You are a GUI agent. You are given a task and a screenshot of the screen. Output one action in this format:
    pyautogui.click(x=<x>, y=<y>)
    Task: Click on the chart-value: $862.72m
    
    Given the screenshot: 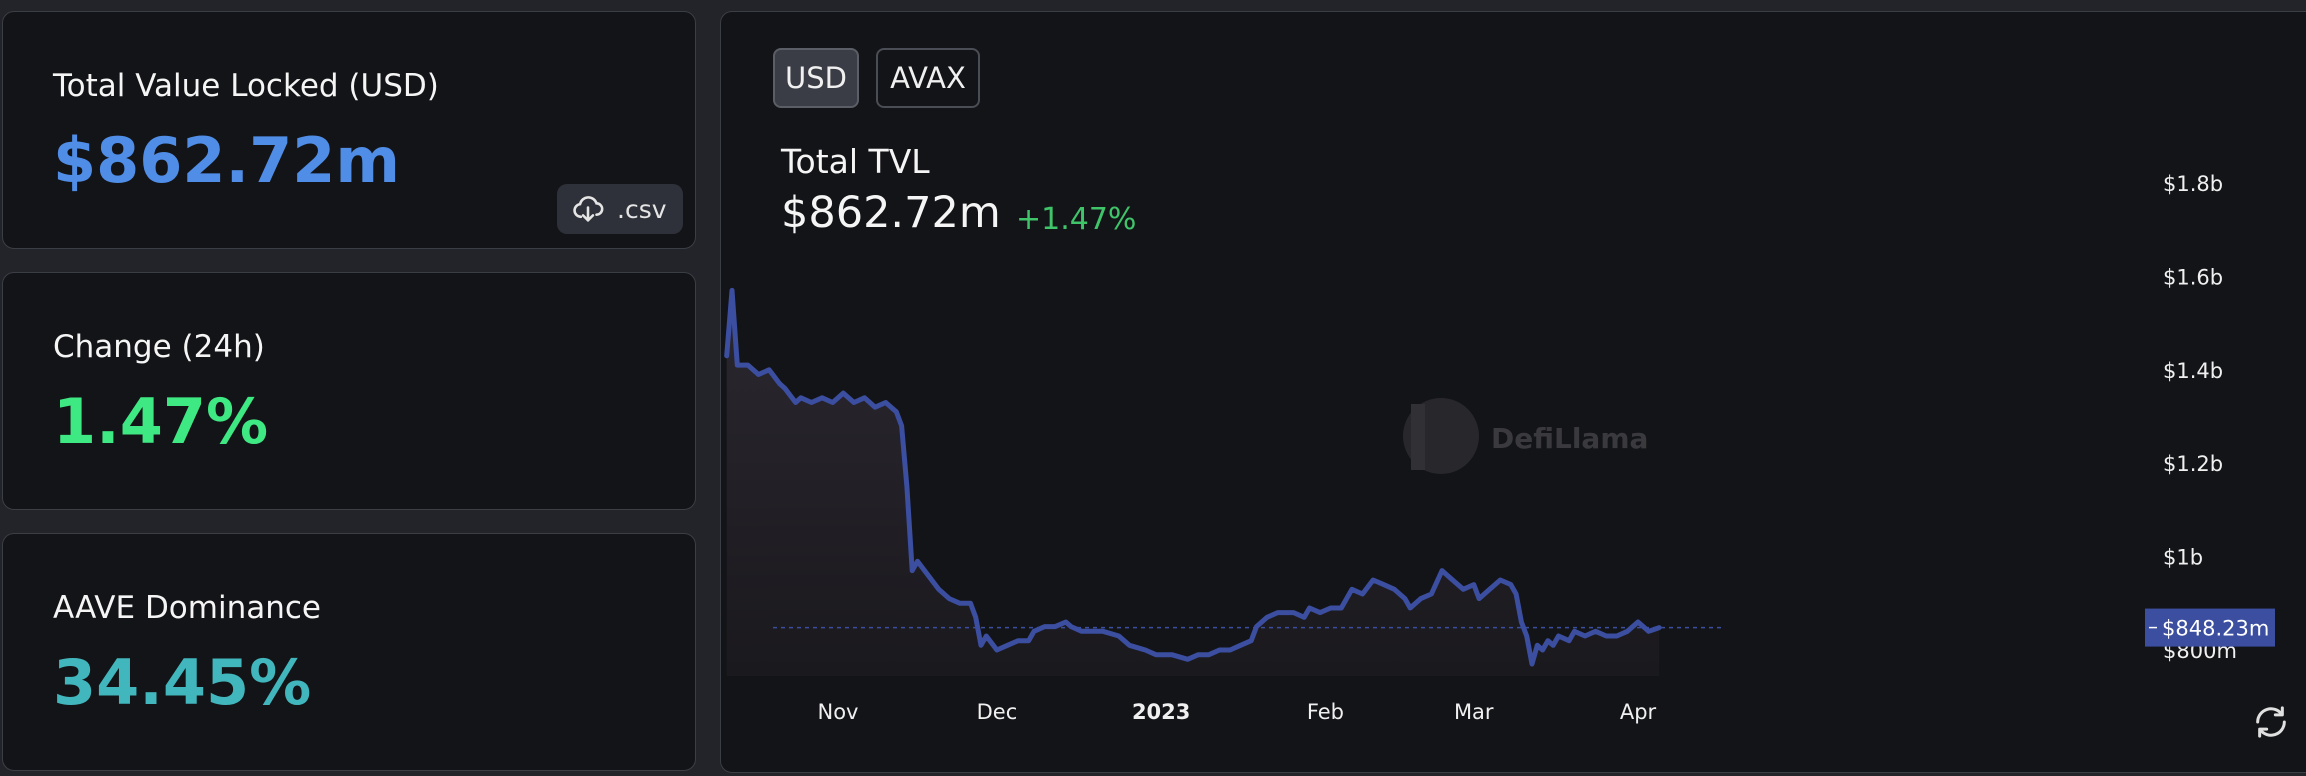 What is the action you would take?
    pyautogui.click(x=891, y=213)
    